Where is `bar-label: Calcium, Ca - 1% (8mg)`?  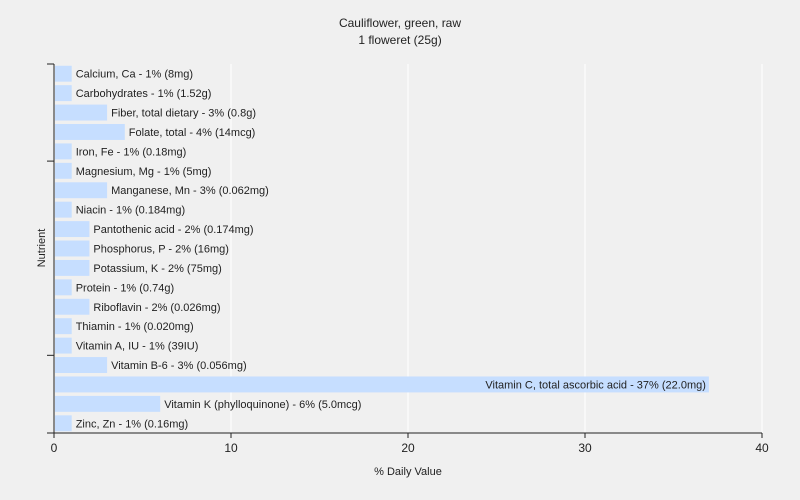
bar-label: Calcium, Ca - 1% (8mg) is located at coordinates (134, 75).